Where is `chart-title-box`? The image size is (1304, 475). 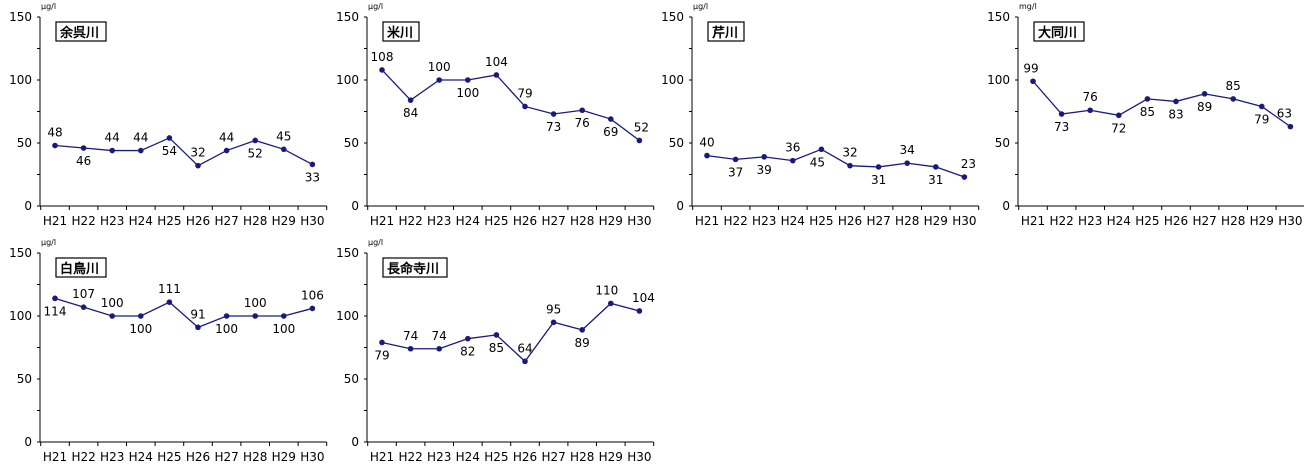
chart-title-box is located at coordinates (81, 31).